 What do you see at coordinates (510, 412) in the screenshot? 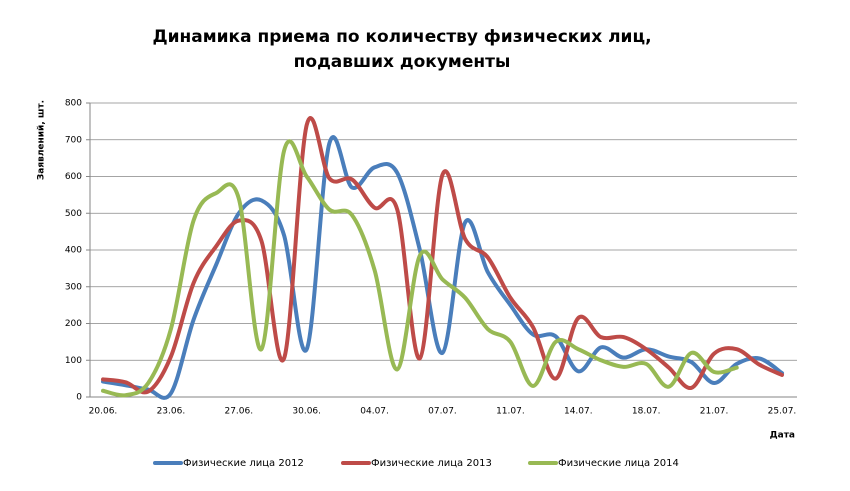
I see `x-tick-label: 11.07.` at bounding box center [510, 412].